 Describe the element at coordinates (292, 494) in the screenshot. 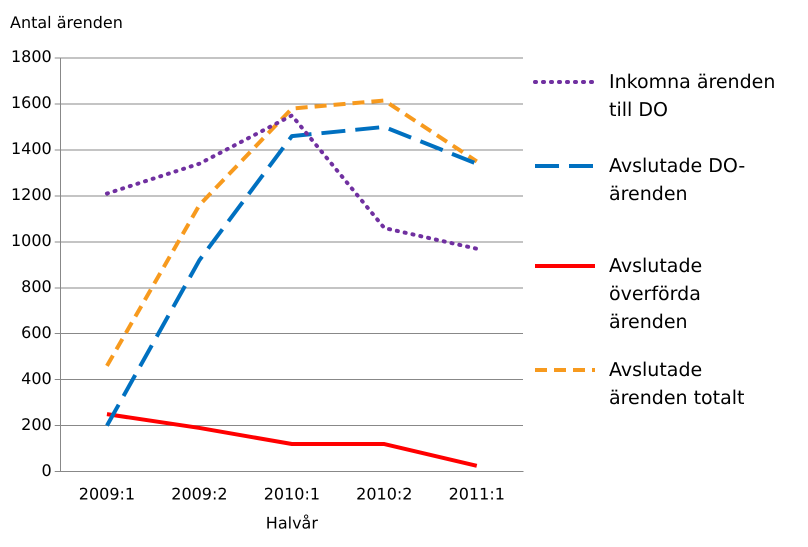

I see `x-tick-label: 2010:1` at that location.